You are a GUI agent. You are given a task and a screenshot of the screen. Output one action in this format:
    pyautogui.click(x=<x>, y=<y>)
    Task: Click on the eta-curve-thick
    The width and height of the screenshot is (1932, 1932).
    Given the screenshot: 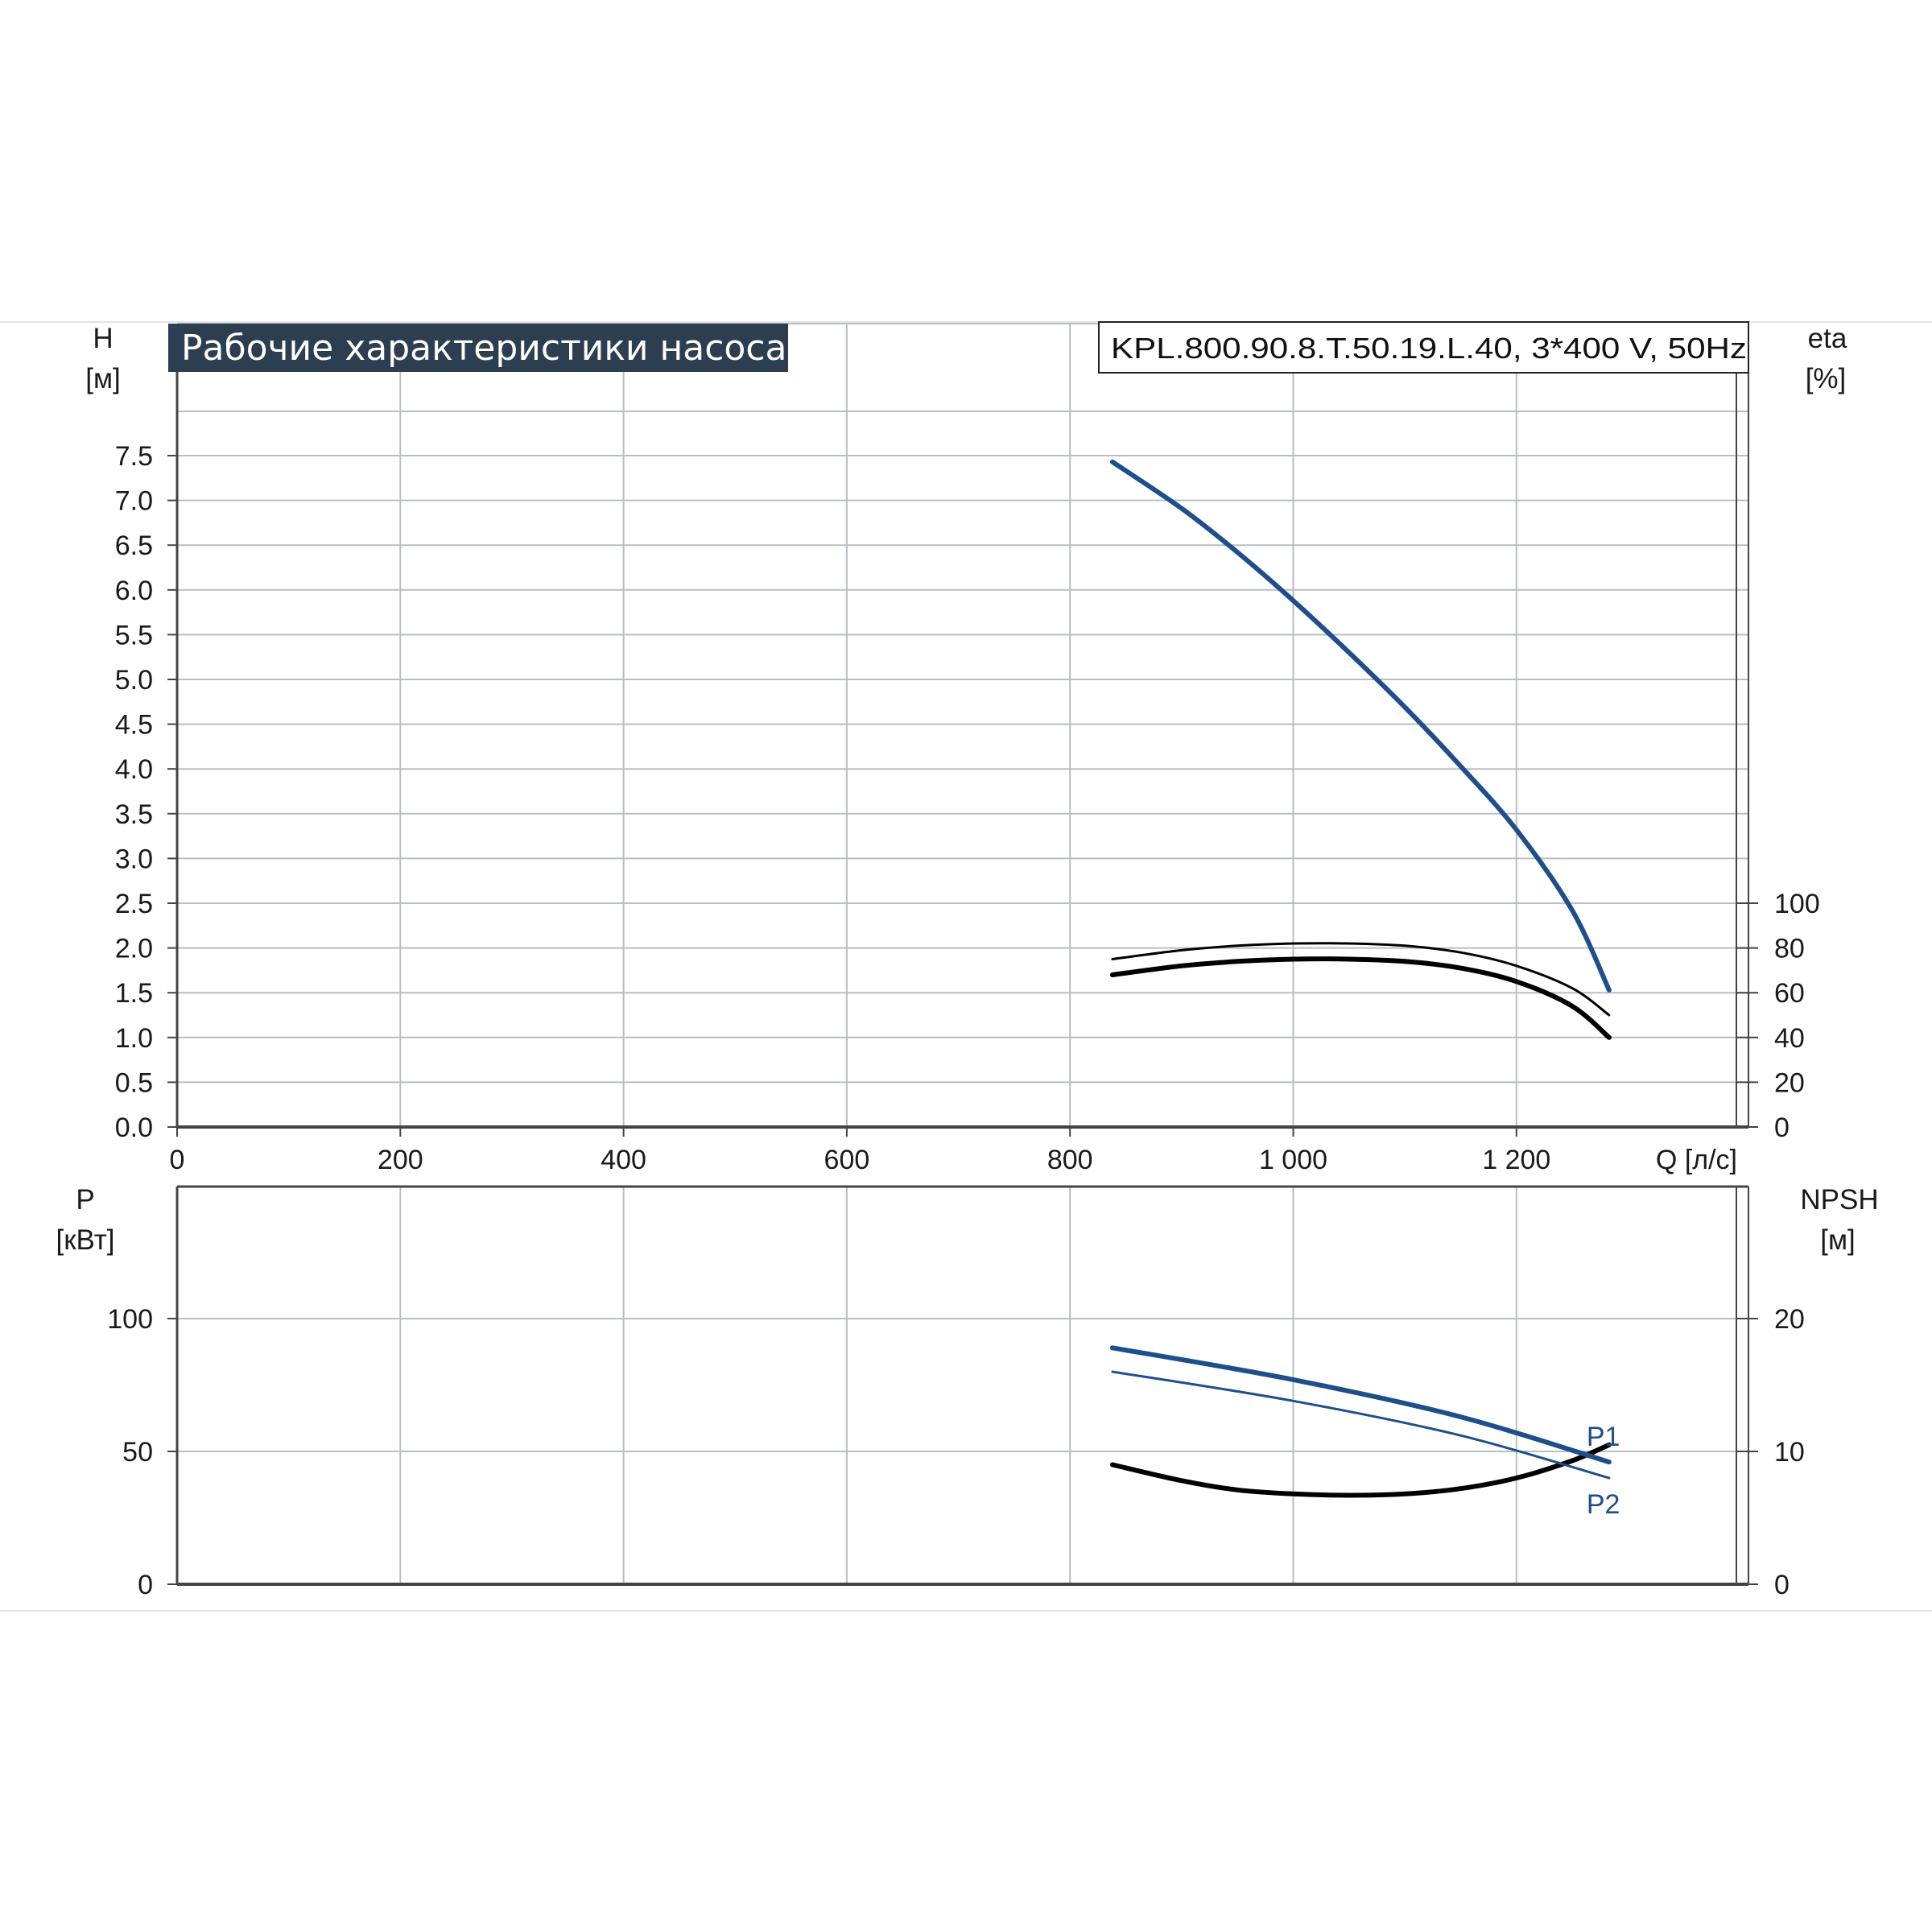 What is the action you would take?
    pyautogui.click(x=1360, y=998)
    